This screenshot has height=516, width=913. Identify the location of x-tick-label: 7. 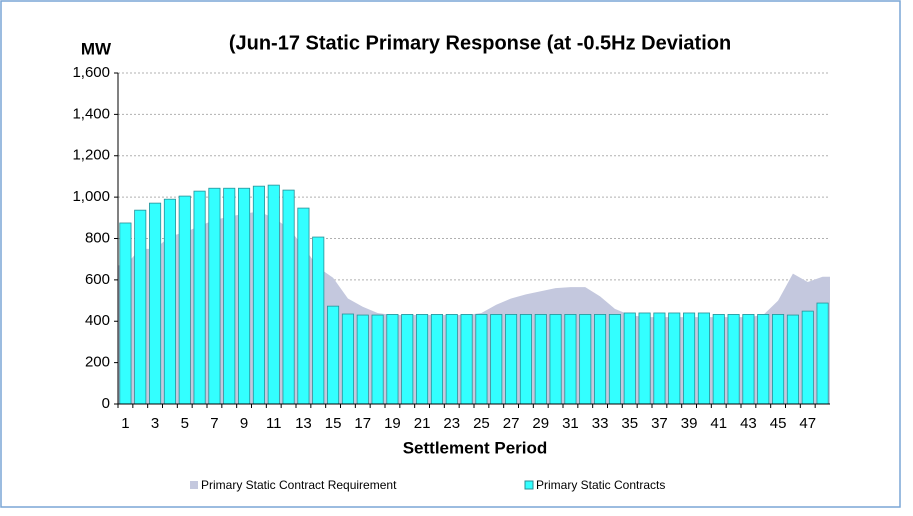
(214, 423).